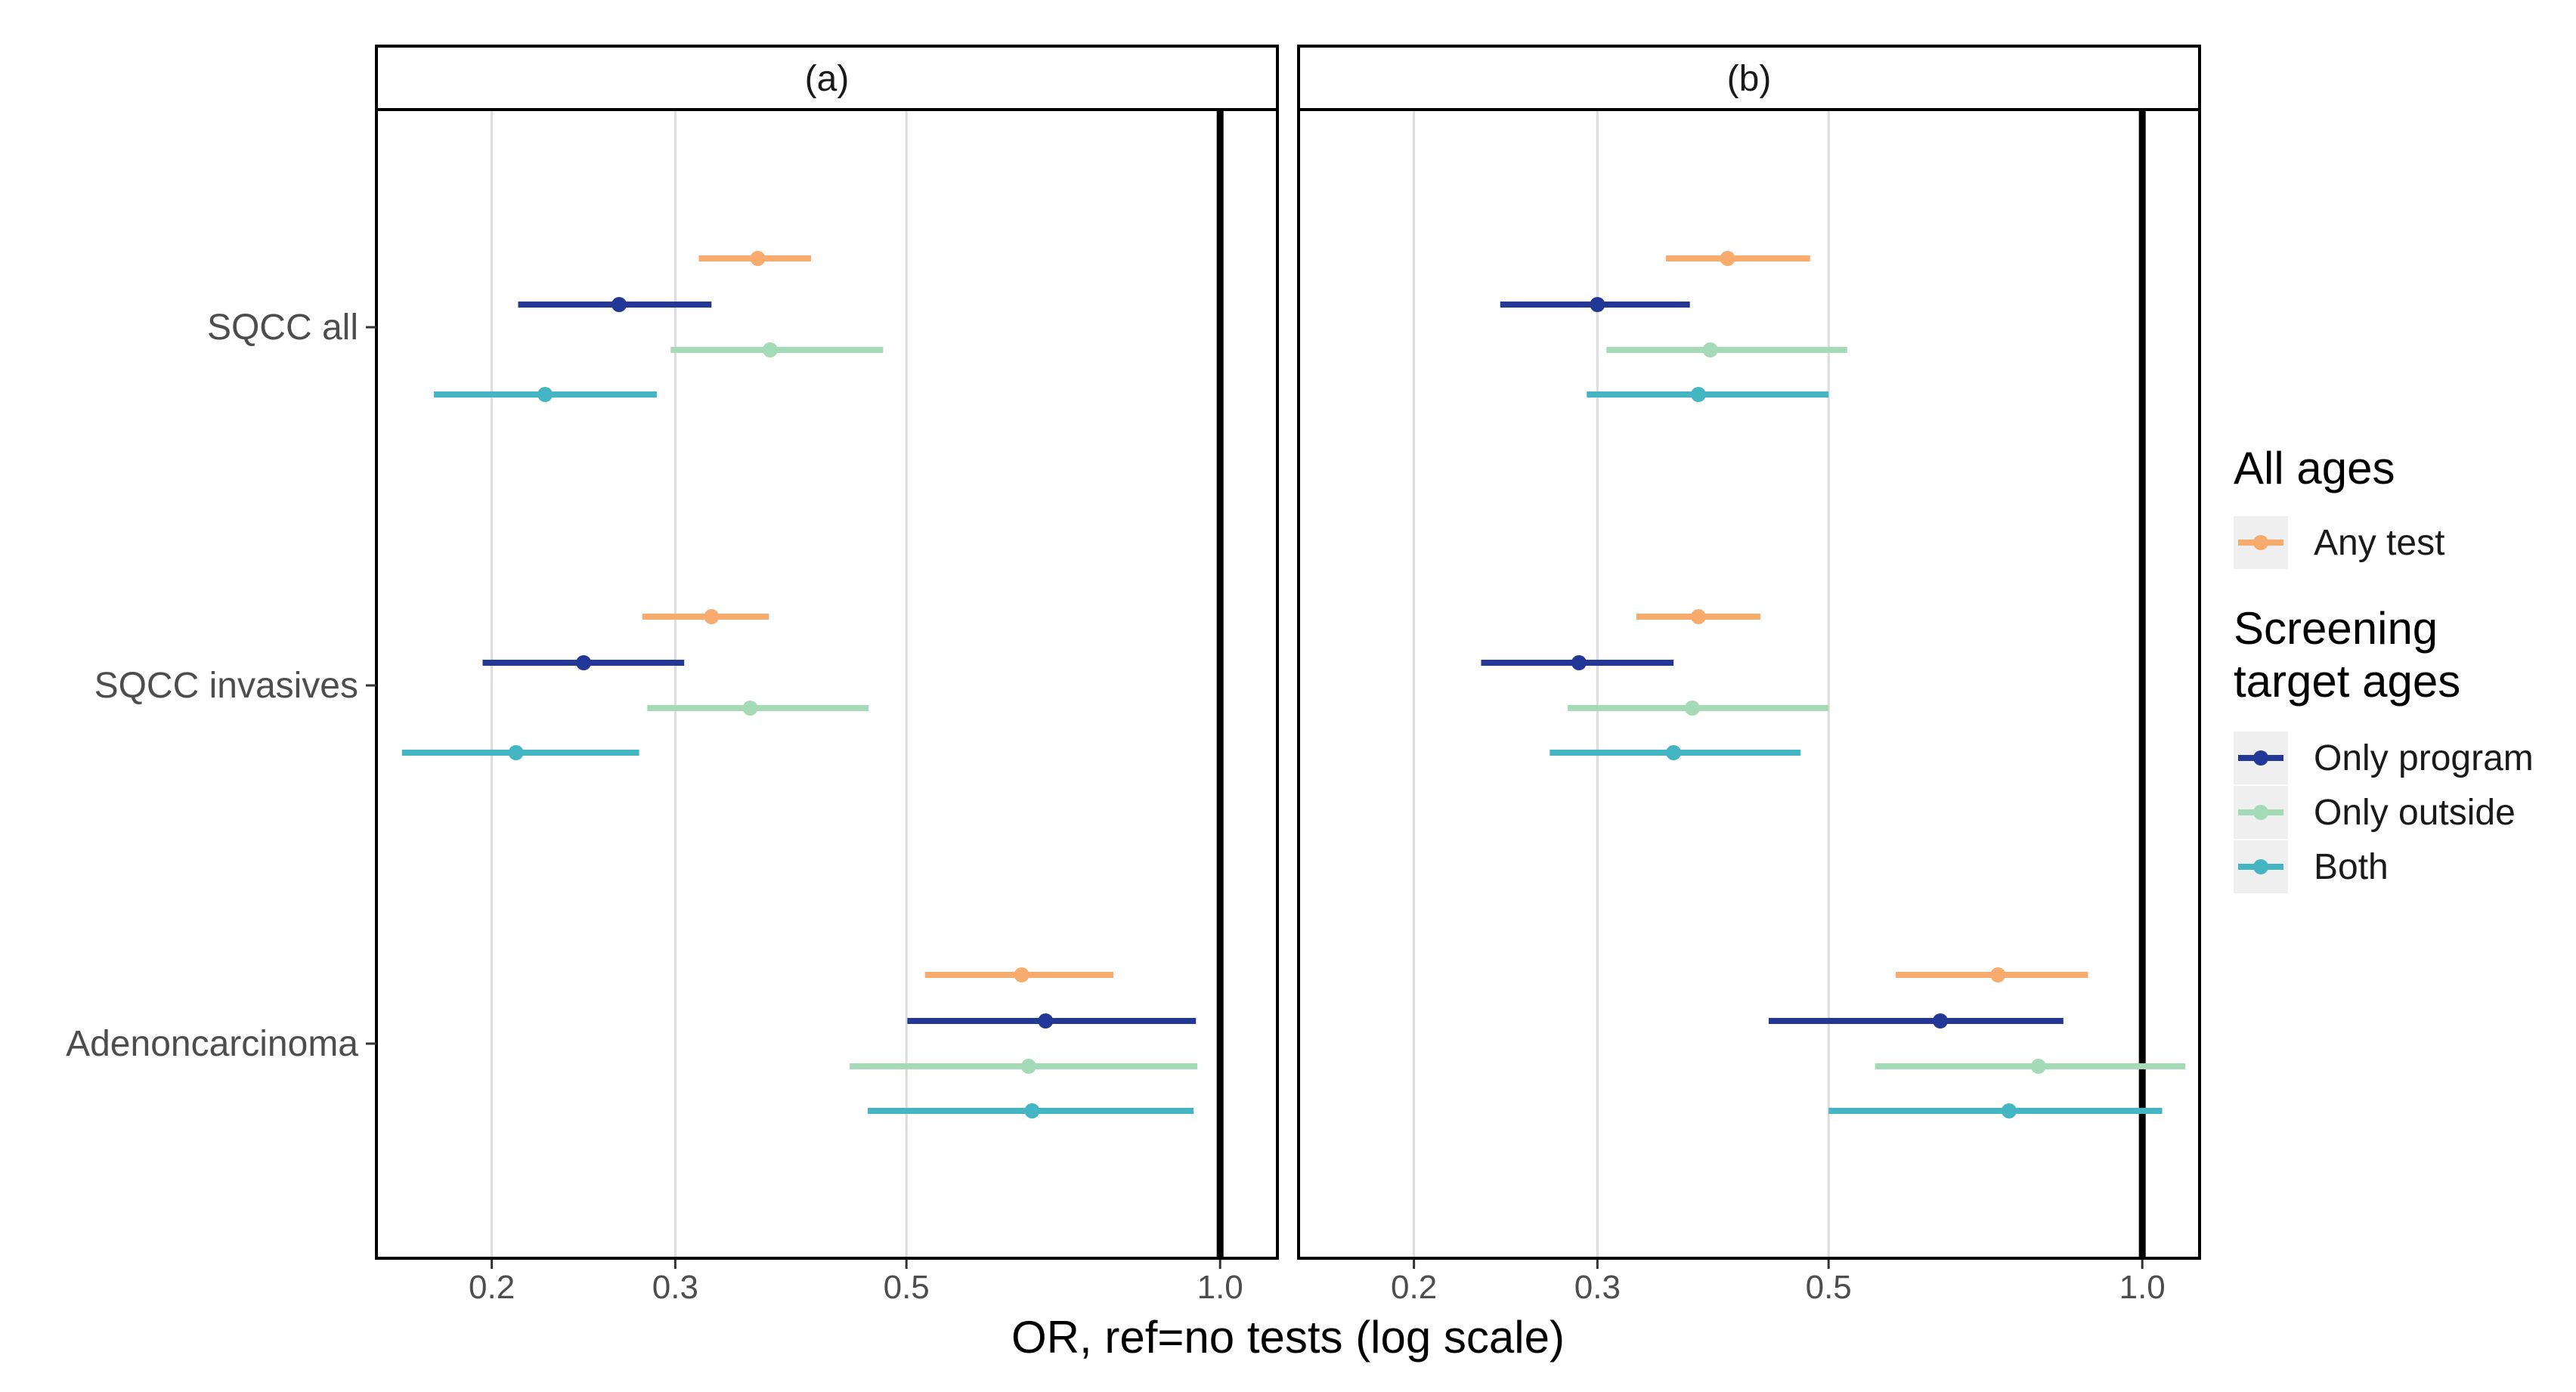  What do you see at coordinates (2424, 758) in the screenshot?
I see `legend-label-program: Only program` at bounding box center [2424, 758].